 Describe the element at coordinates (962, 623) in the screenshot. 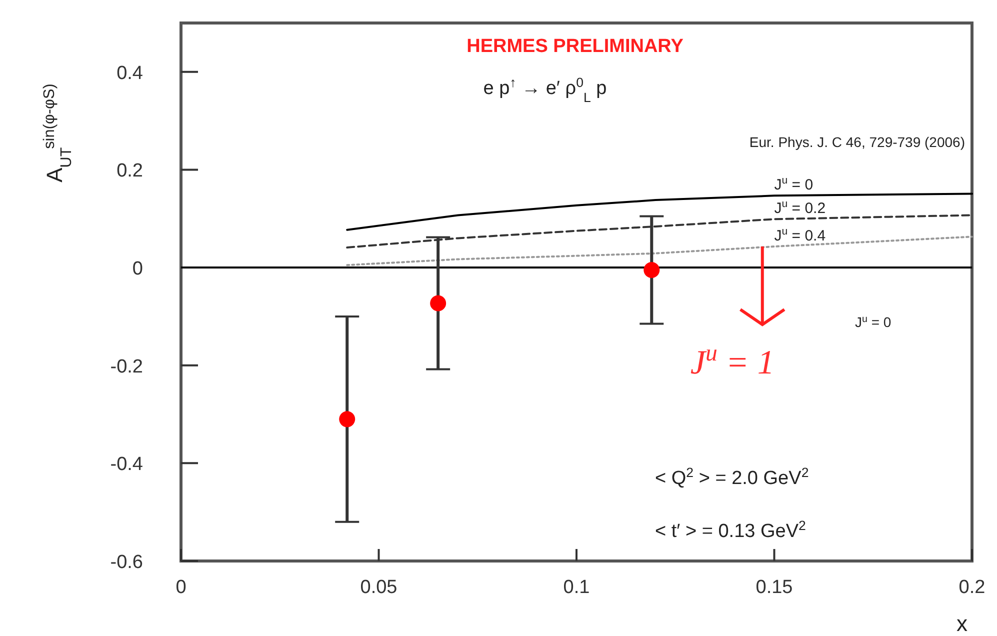

I see `x-axis-title: x` at that location.